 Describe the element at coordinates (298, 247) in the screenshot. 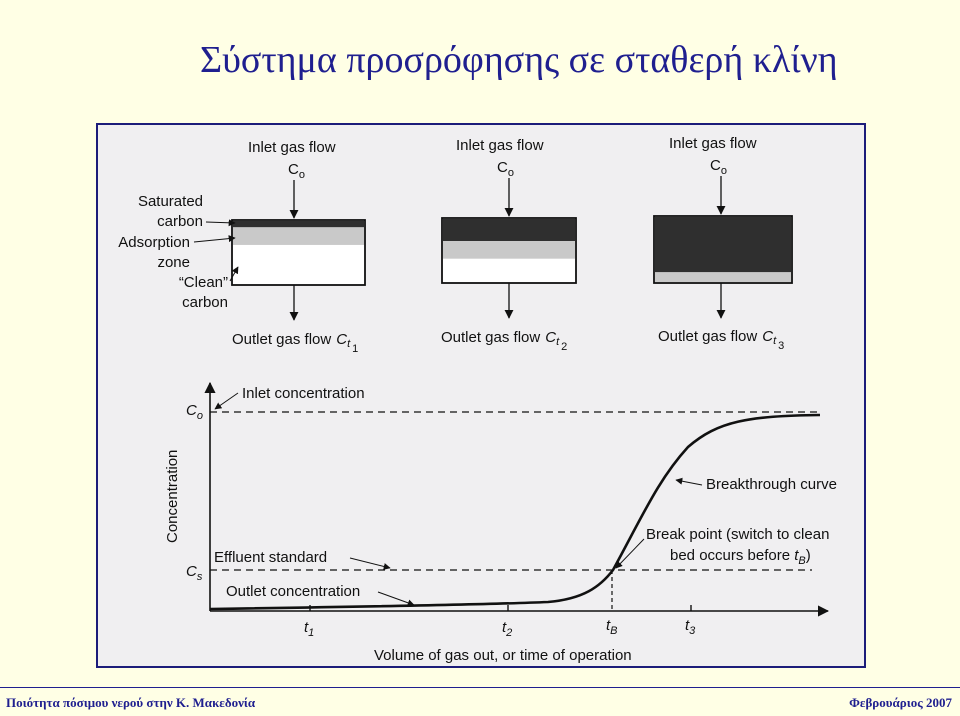

I see `bed-column-1: Inlet gas flow Co Outlet gas flow Ct 1` at that location.